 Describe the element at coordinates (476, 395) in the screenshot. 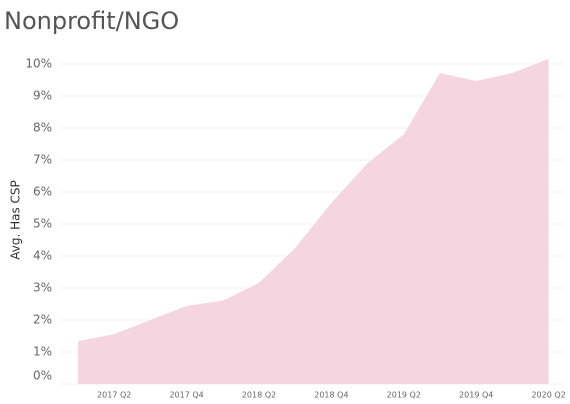

I see `x-tick-label: 2019 Q4` at that location.